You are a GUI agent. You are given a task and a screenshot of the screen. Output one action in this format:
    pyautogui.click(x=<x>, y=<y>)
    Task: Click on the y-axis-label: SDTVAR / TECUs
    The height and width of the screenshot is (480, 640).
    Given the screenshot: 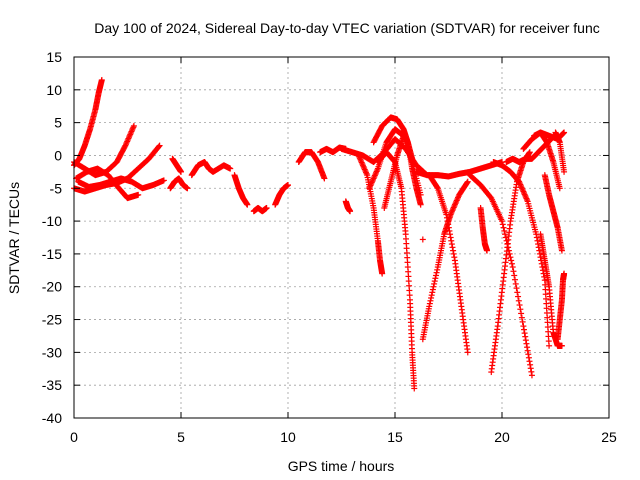 What is the action you would take?
    pyautogui.click(x=14, y=238)
    